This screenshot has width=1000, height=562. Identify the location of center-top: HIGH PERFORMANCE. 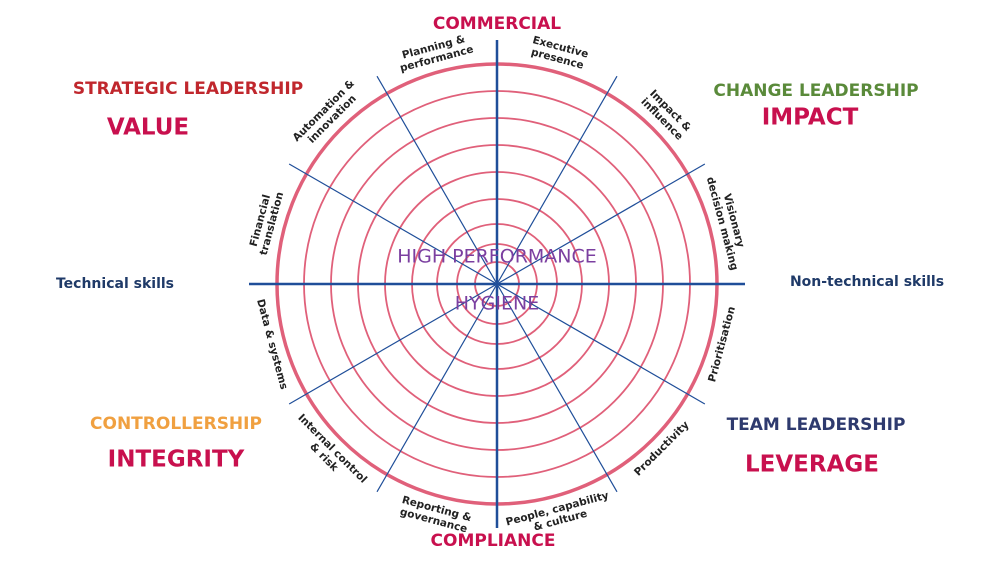
(497, 257).